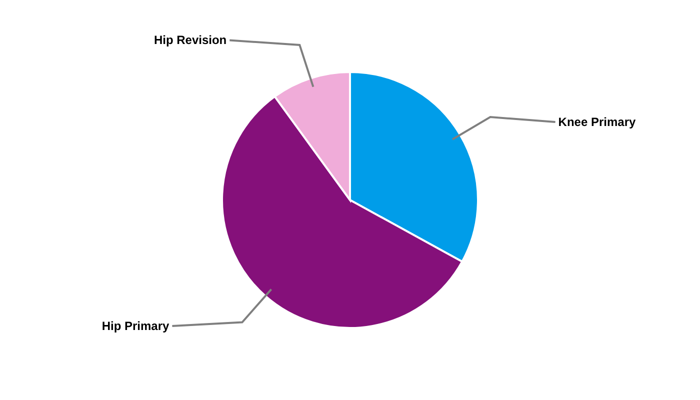 The height and width of the screenshot is (400, 700). I want to click on slice-label: Hip Primary, so click(136, 326).